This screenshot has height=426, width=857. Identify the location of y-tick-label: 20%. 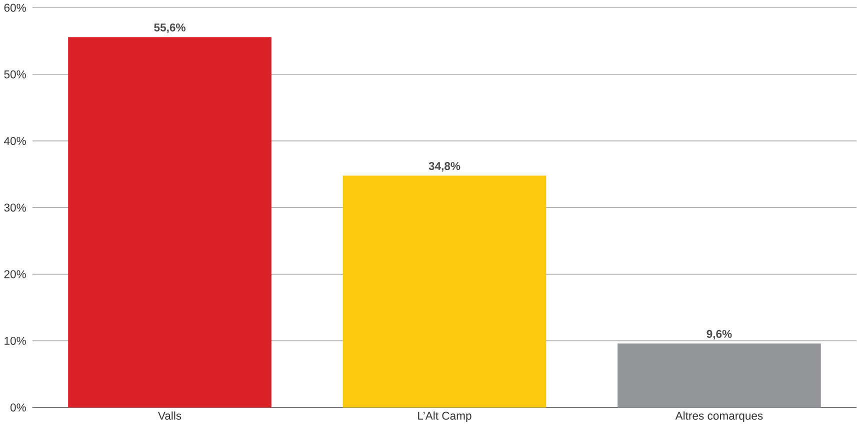
(15, 274).